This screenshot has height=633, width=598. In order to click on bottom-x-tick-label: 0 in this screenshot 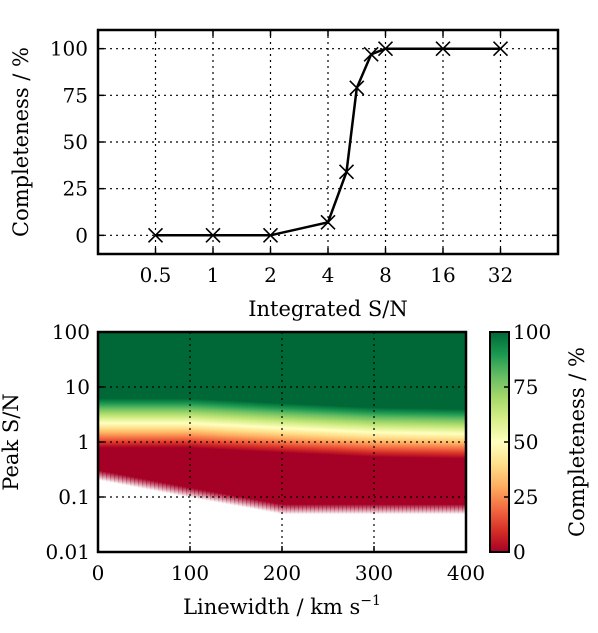, I will do `click(98, 573)`.